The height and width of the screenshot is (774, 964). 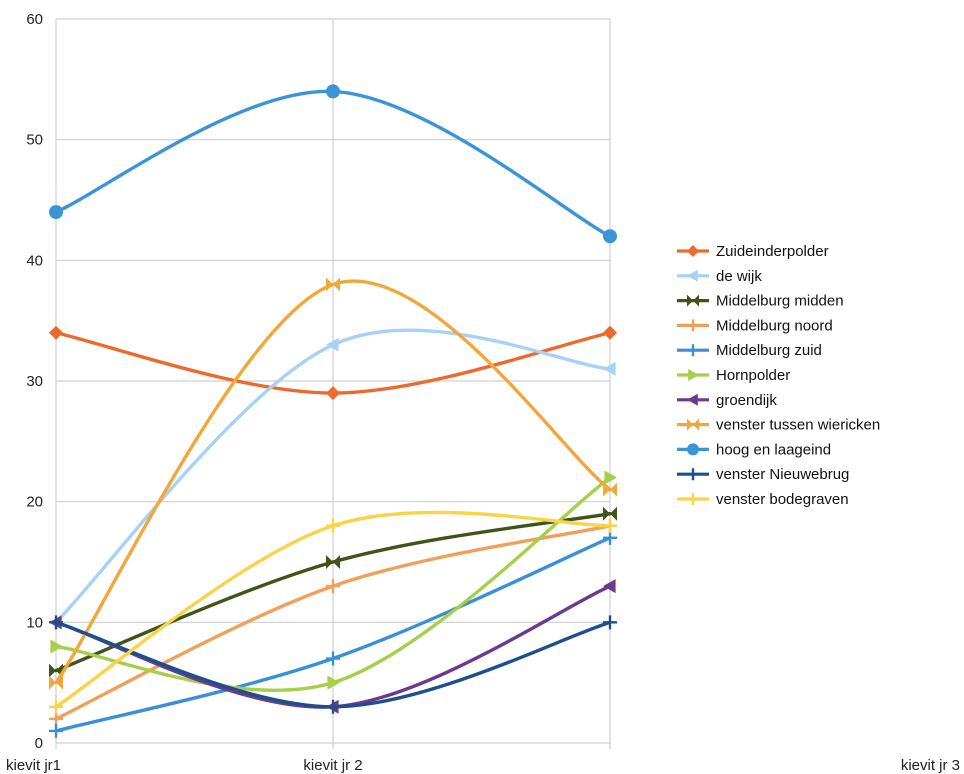 I want to click on legend-label: Middelburg zuid, so click(x=769, y=350).